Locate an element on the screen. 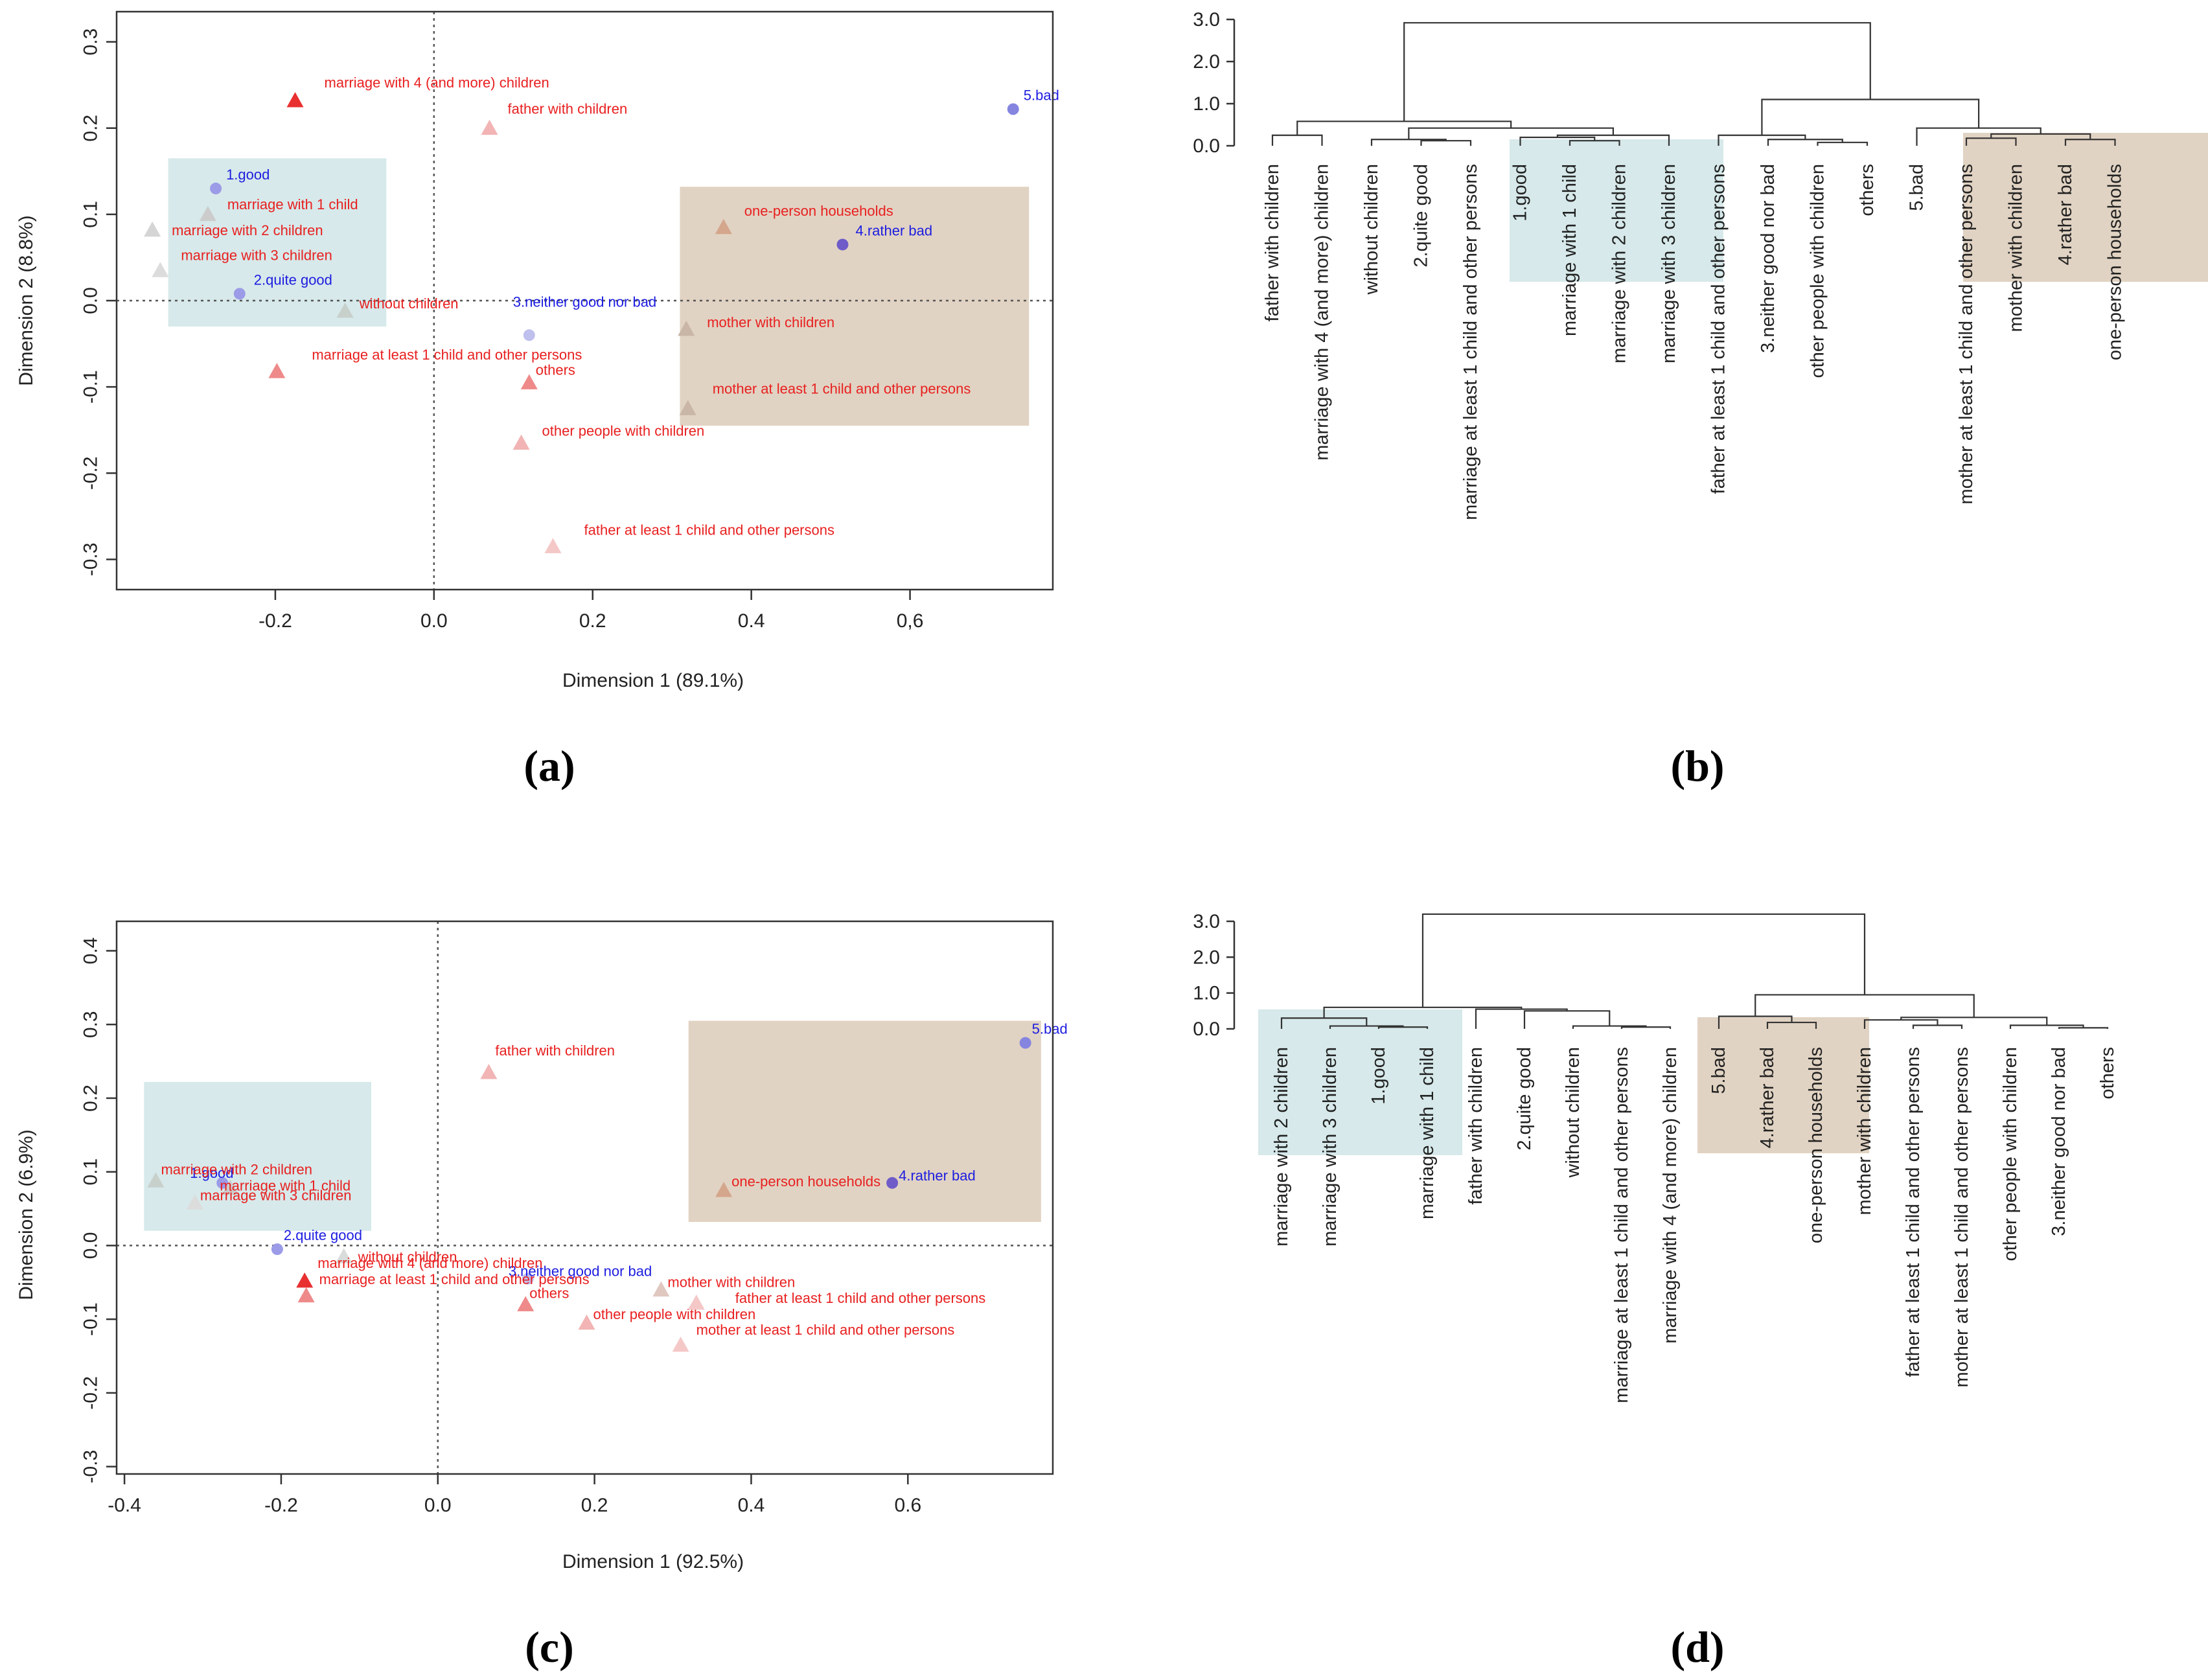 The height and width of the screenshot is (1680, 2208). leaf-label-marriage-with-4-and-more-children: marriage with 4 (and more) children is located at coordinates (1670, 1195).